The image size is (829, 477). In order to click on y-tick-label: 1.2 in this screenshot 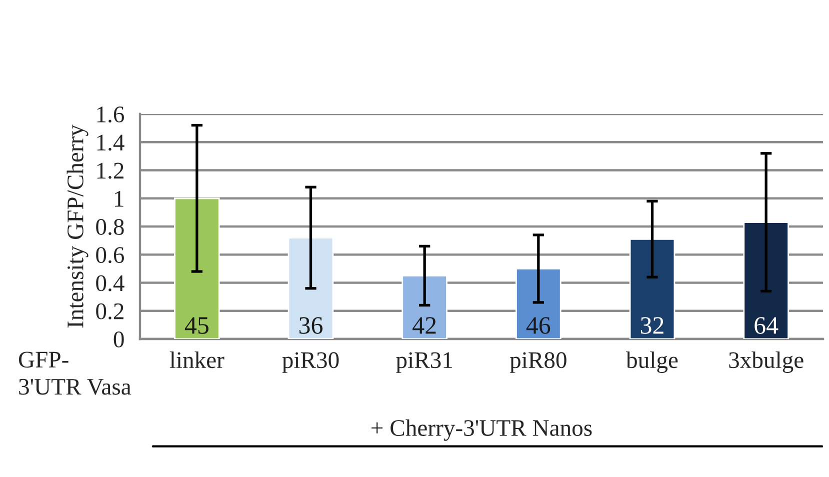, I will do `click(110, 170)`.